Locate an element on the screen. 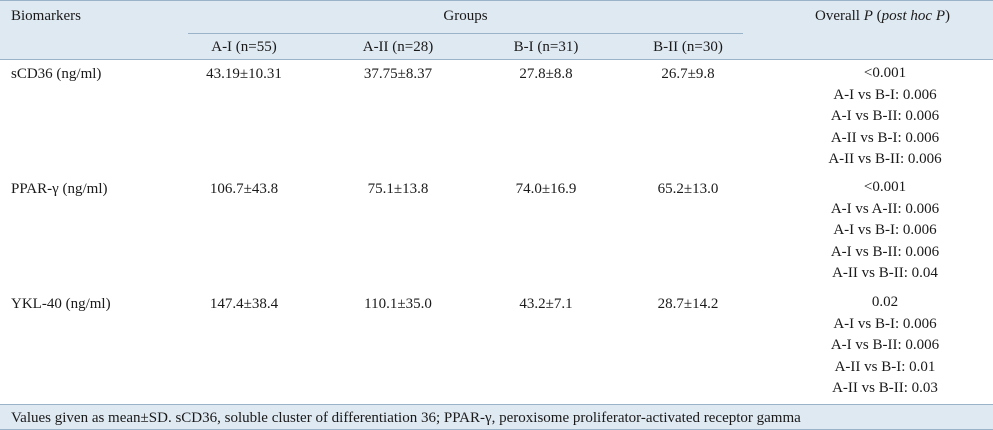  header-p-symbol: P is located at coordinates (868, 16).